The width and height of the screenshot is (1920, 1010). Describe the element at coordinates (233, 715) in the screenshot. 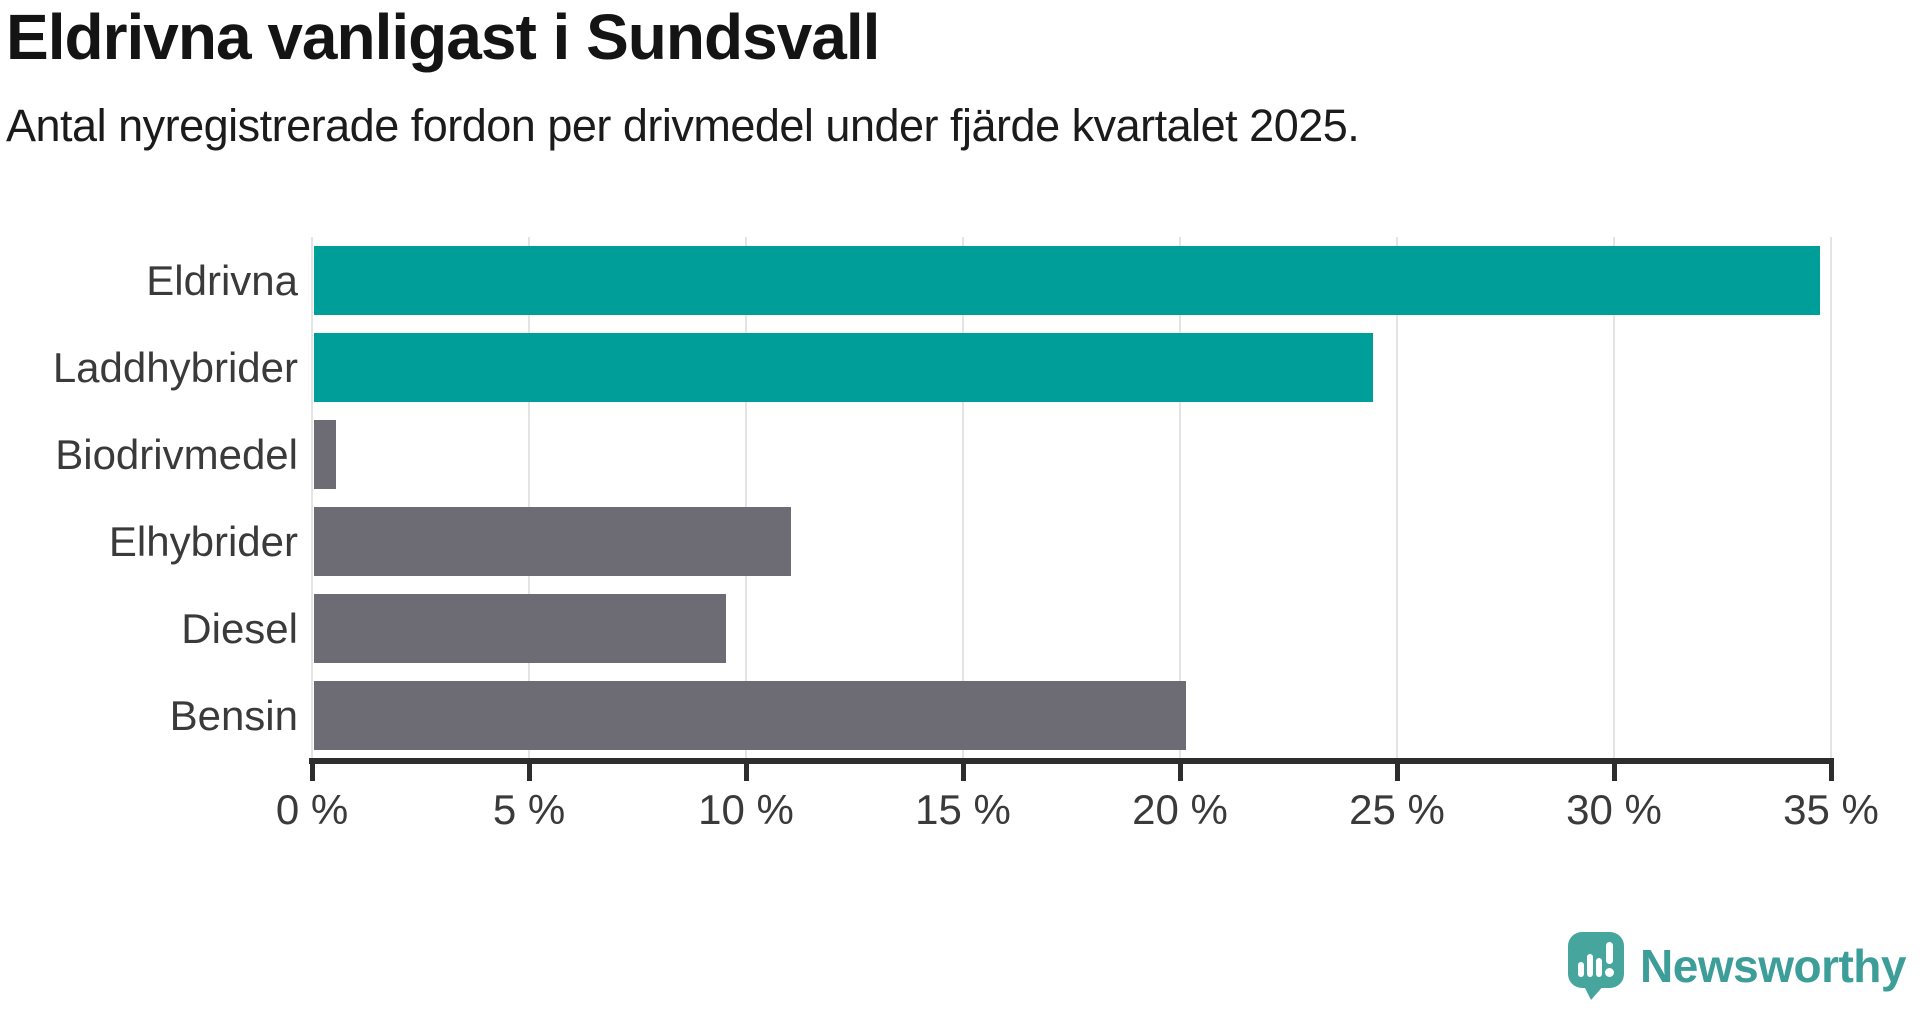

I see `category-label: Bensin` at that location.